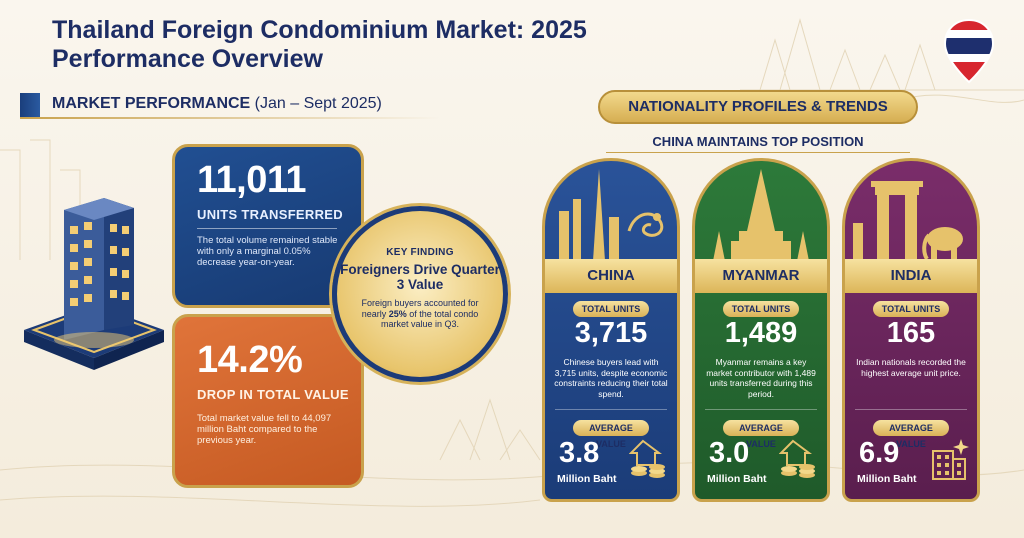  Describe the element at coordinates (270, 214) in the screenshot. I see `units-transferred-label: UNITS TRANSFERRED` at that location.